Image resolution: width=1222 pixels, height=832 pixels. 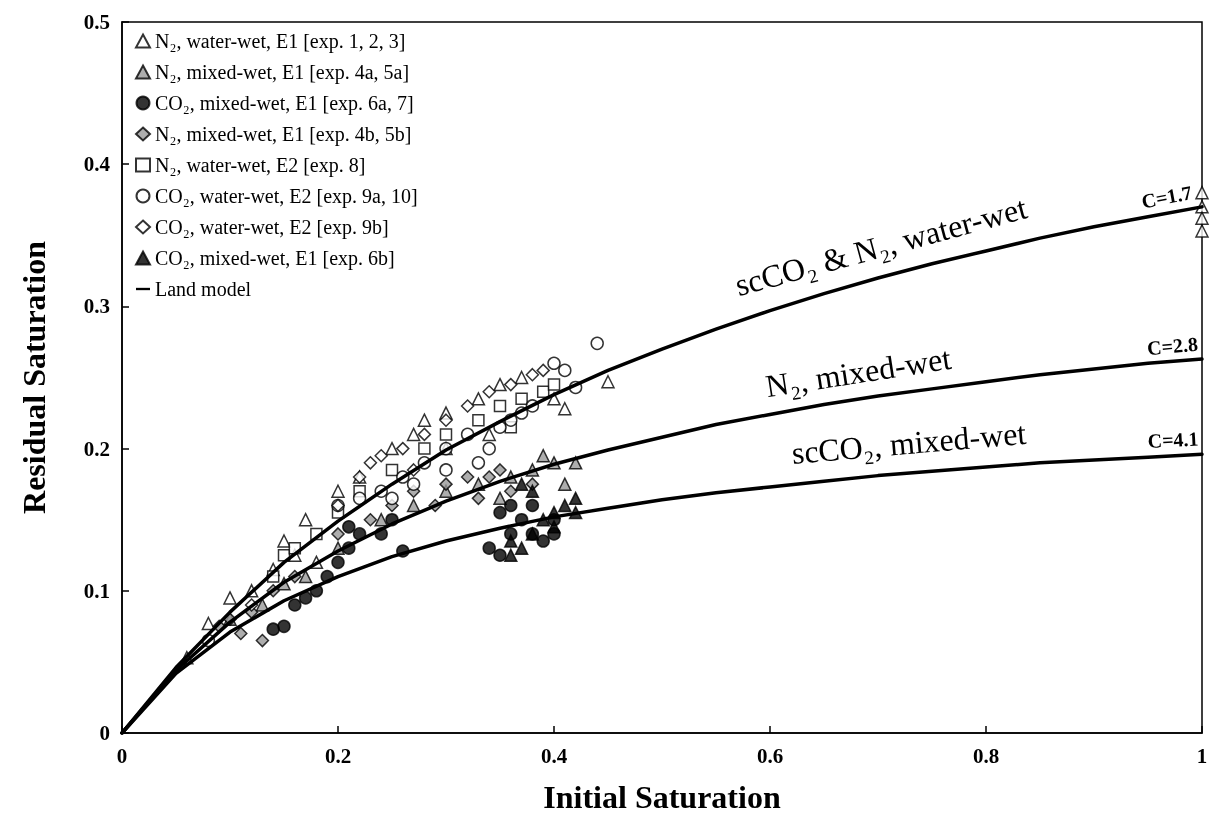 What do you see at coordinates (284, 103) in the screenshot?
I see `legend-label: CO₂, mixed-wet, E1 [exp. 6a, 7]` at bounding box center [284, 103].